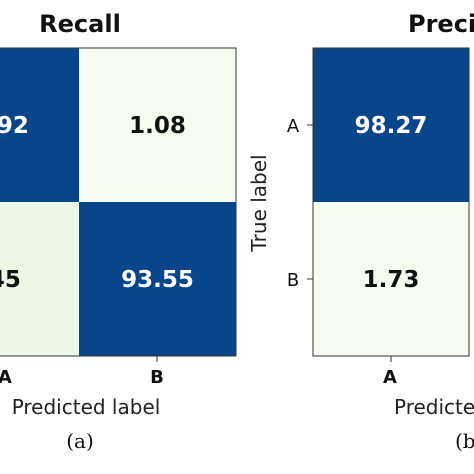  Describe the element at coordinates (6, 377) in the screenshot. I see `recall-x-tick-a: A` at that location.